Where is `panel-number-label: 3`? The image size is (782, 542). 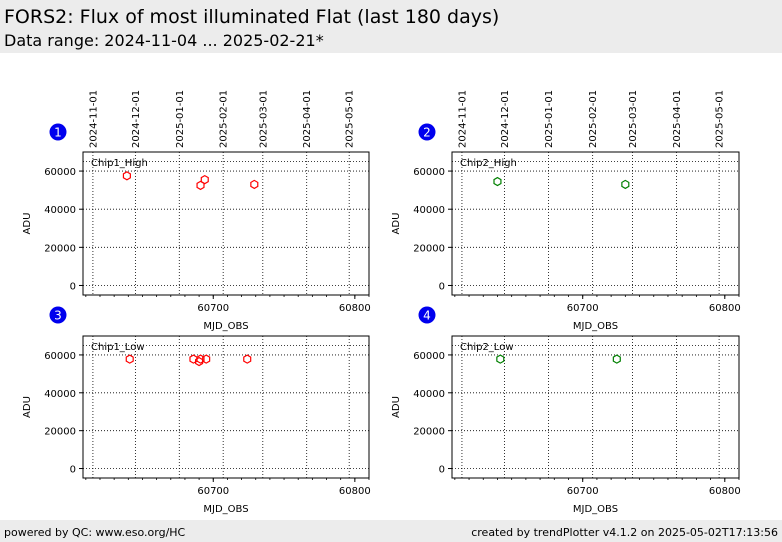 panel-number-label: 3 is located at coordinates (58, 316).